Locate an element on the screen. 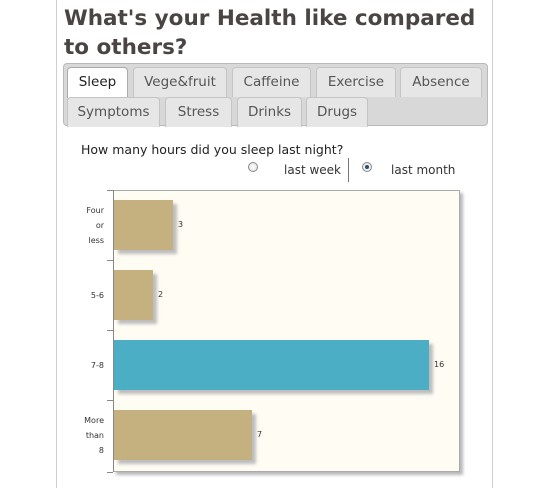 The width and height of the screenshot is (550, 488). tab-symptoms: Symptoms is located at coordinates (113, 112).